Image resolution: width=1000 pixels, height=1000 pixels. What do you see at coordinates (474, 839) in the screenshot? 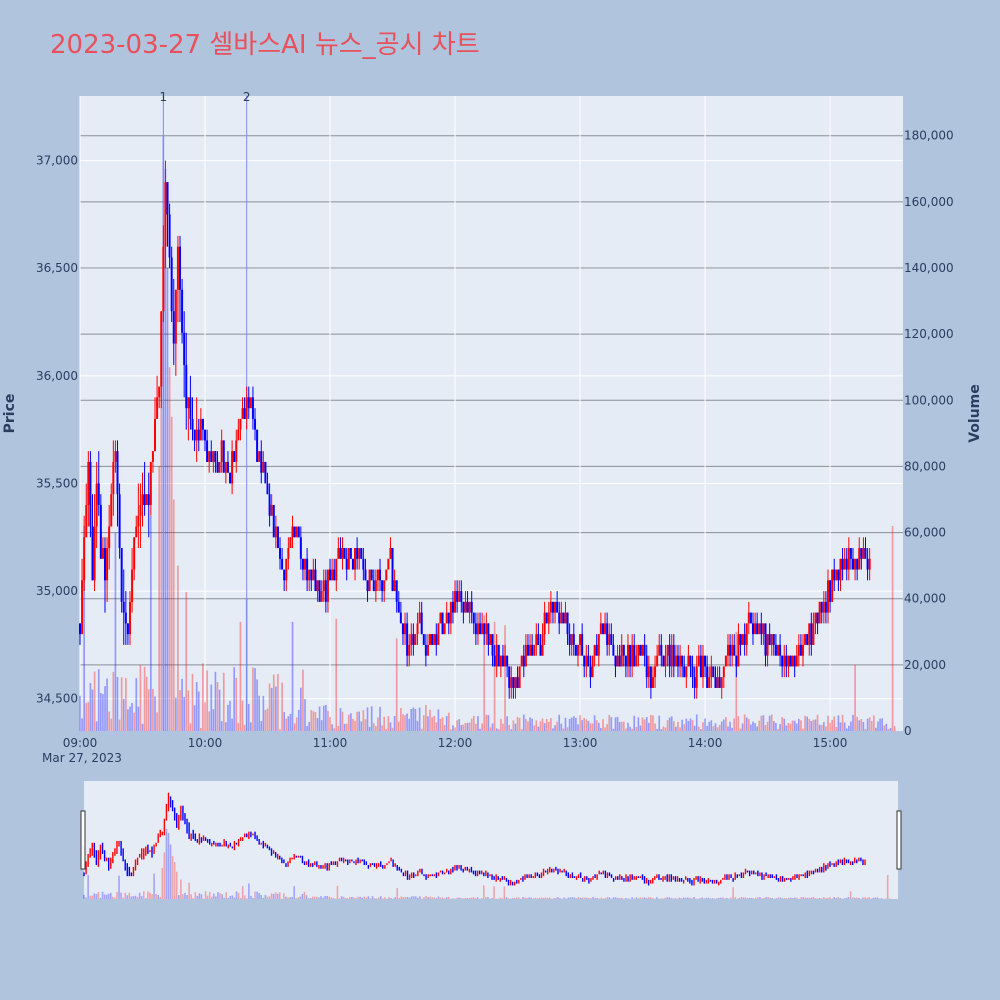
I see `range-candles` at bounding box center [474, 839].